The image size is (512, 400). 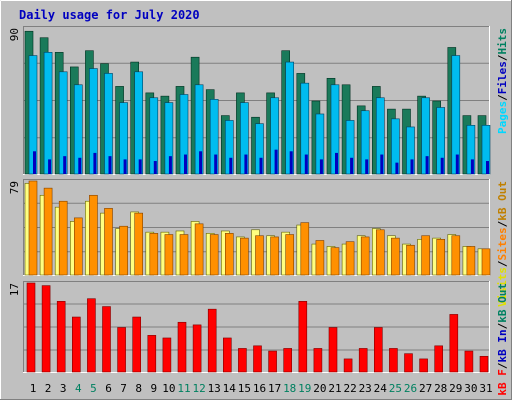 I want to click on x-tick-label: 14, so click(x=230, y=388).